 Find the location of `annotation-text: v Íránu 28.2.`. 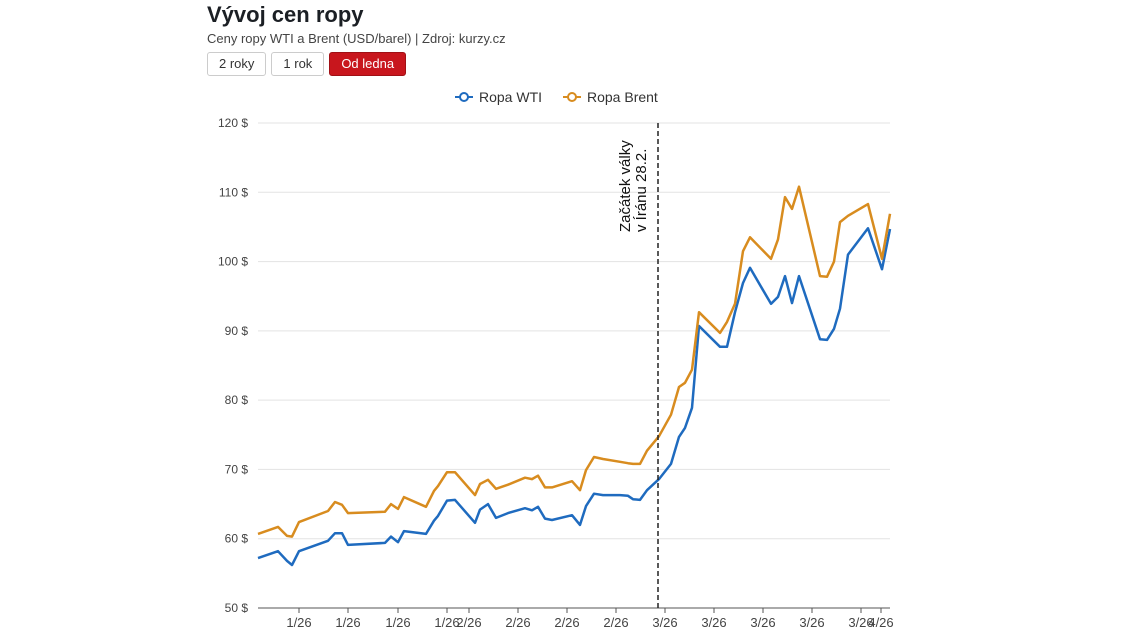

annotation-text: v Íránu 28.2. is located at coordinates (641, 190).